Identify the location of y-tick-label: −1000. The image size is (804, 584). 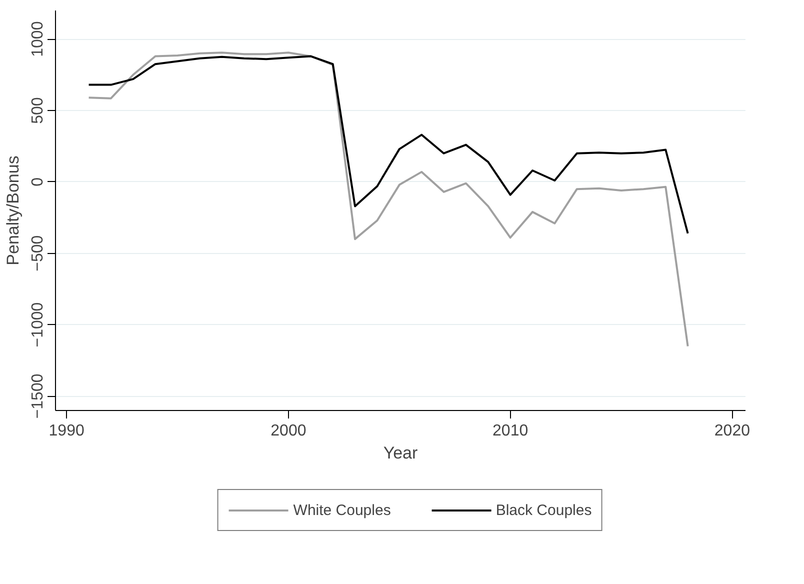
(38, 325).